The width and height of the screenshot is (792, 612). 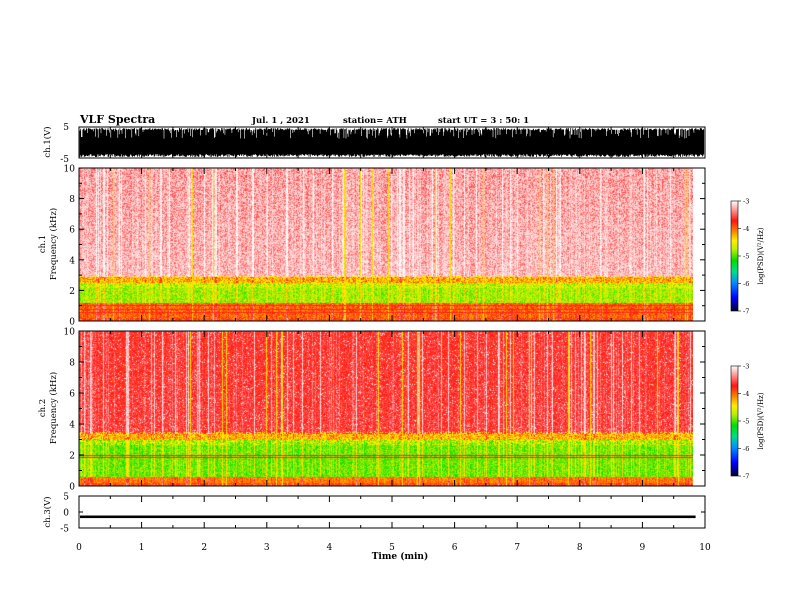 I want to click on ch2-colorbar-gradient, so click(x=734, y=421).